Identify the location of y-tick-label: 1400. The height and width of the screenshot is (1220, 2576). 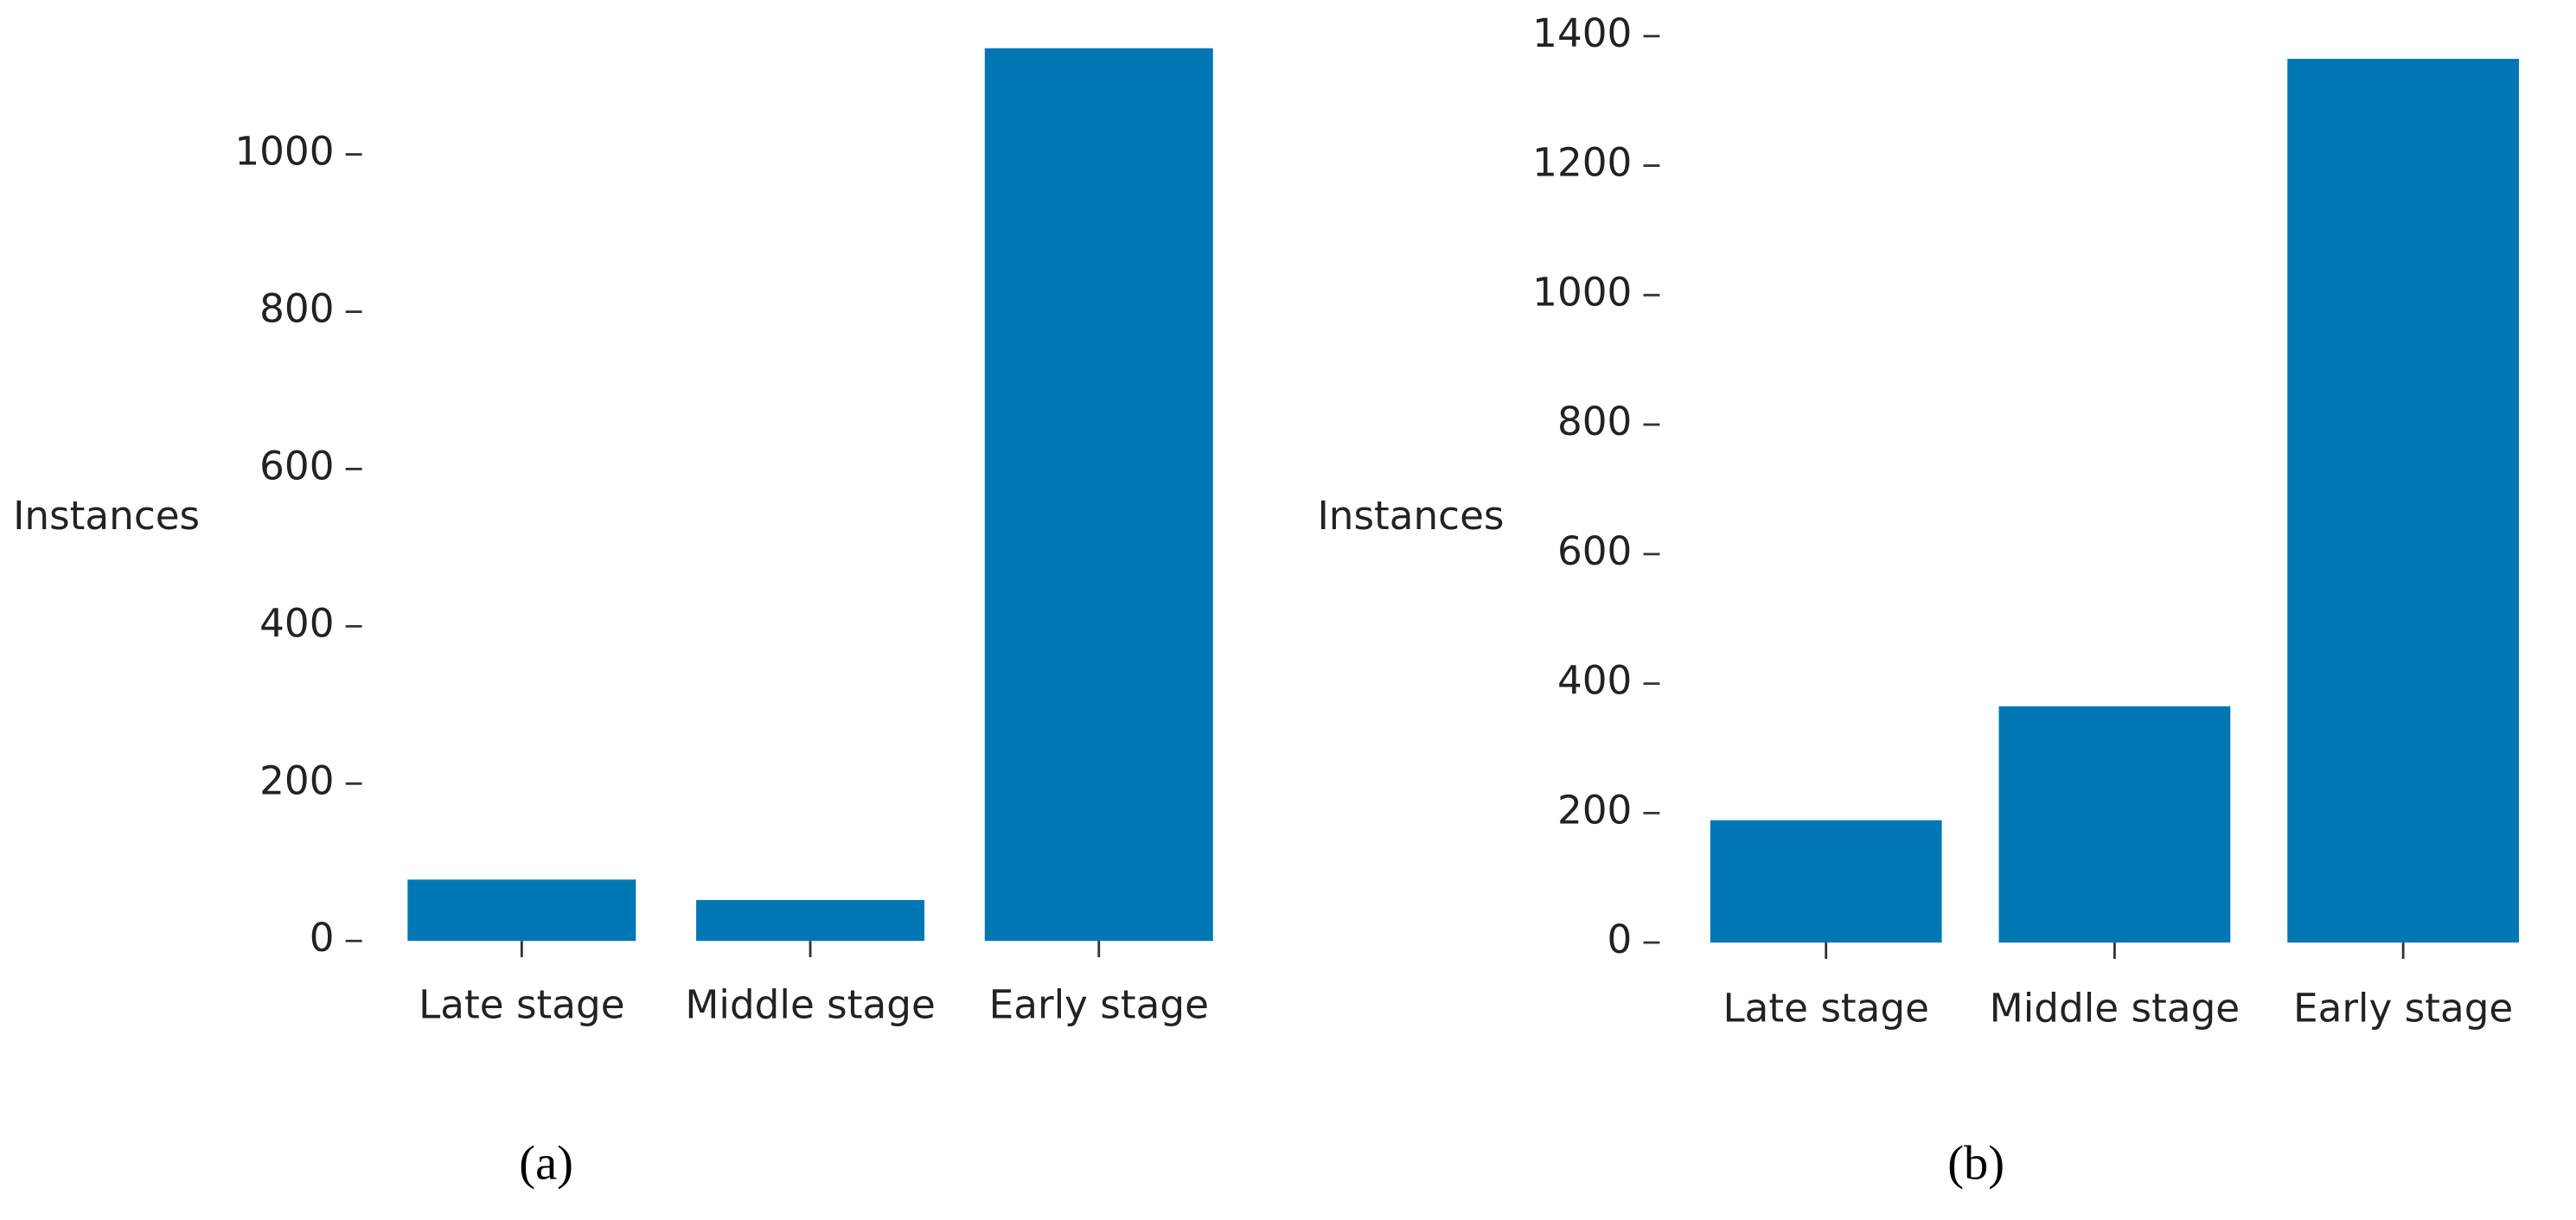
(1582, 33).